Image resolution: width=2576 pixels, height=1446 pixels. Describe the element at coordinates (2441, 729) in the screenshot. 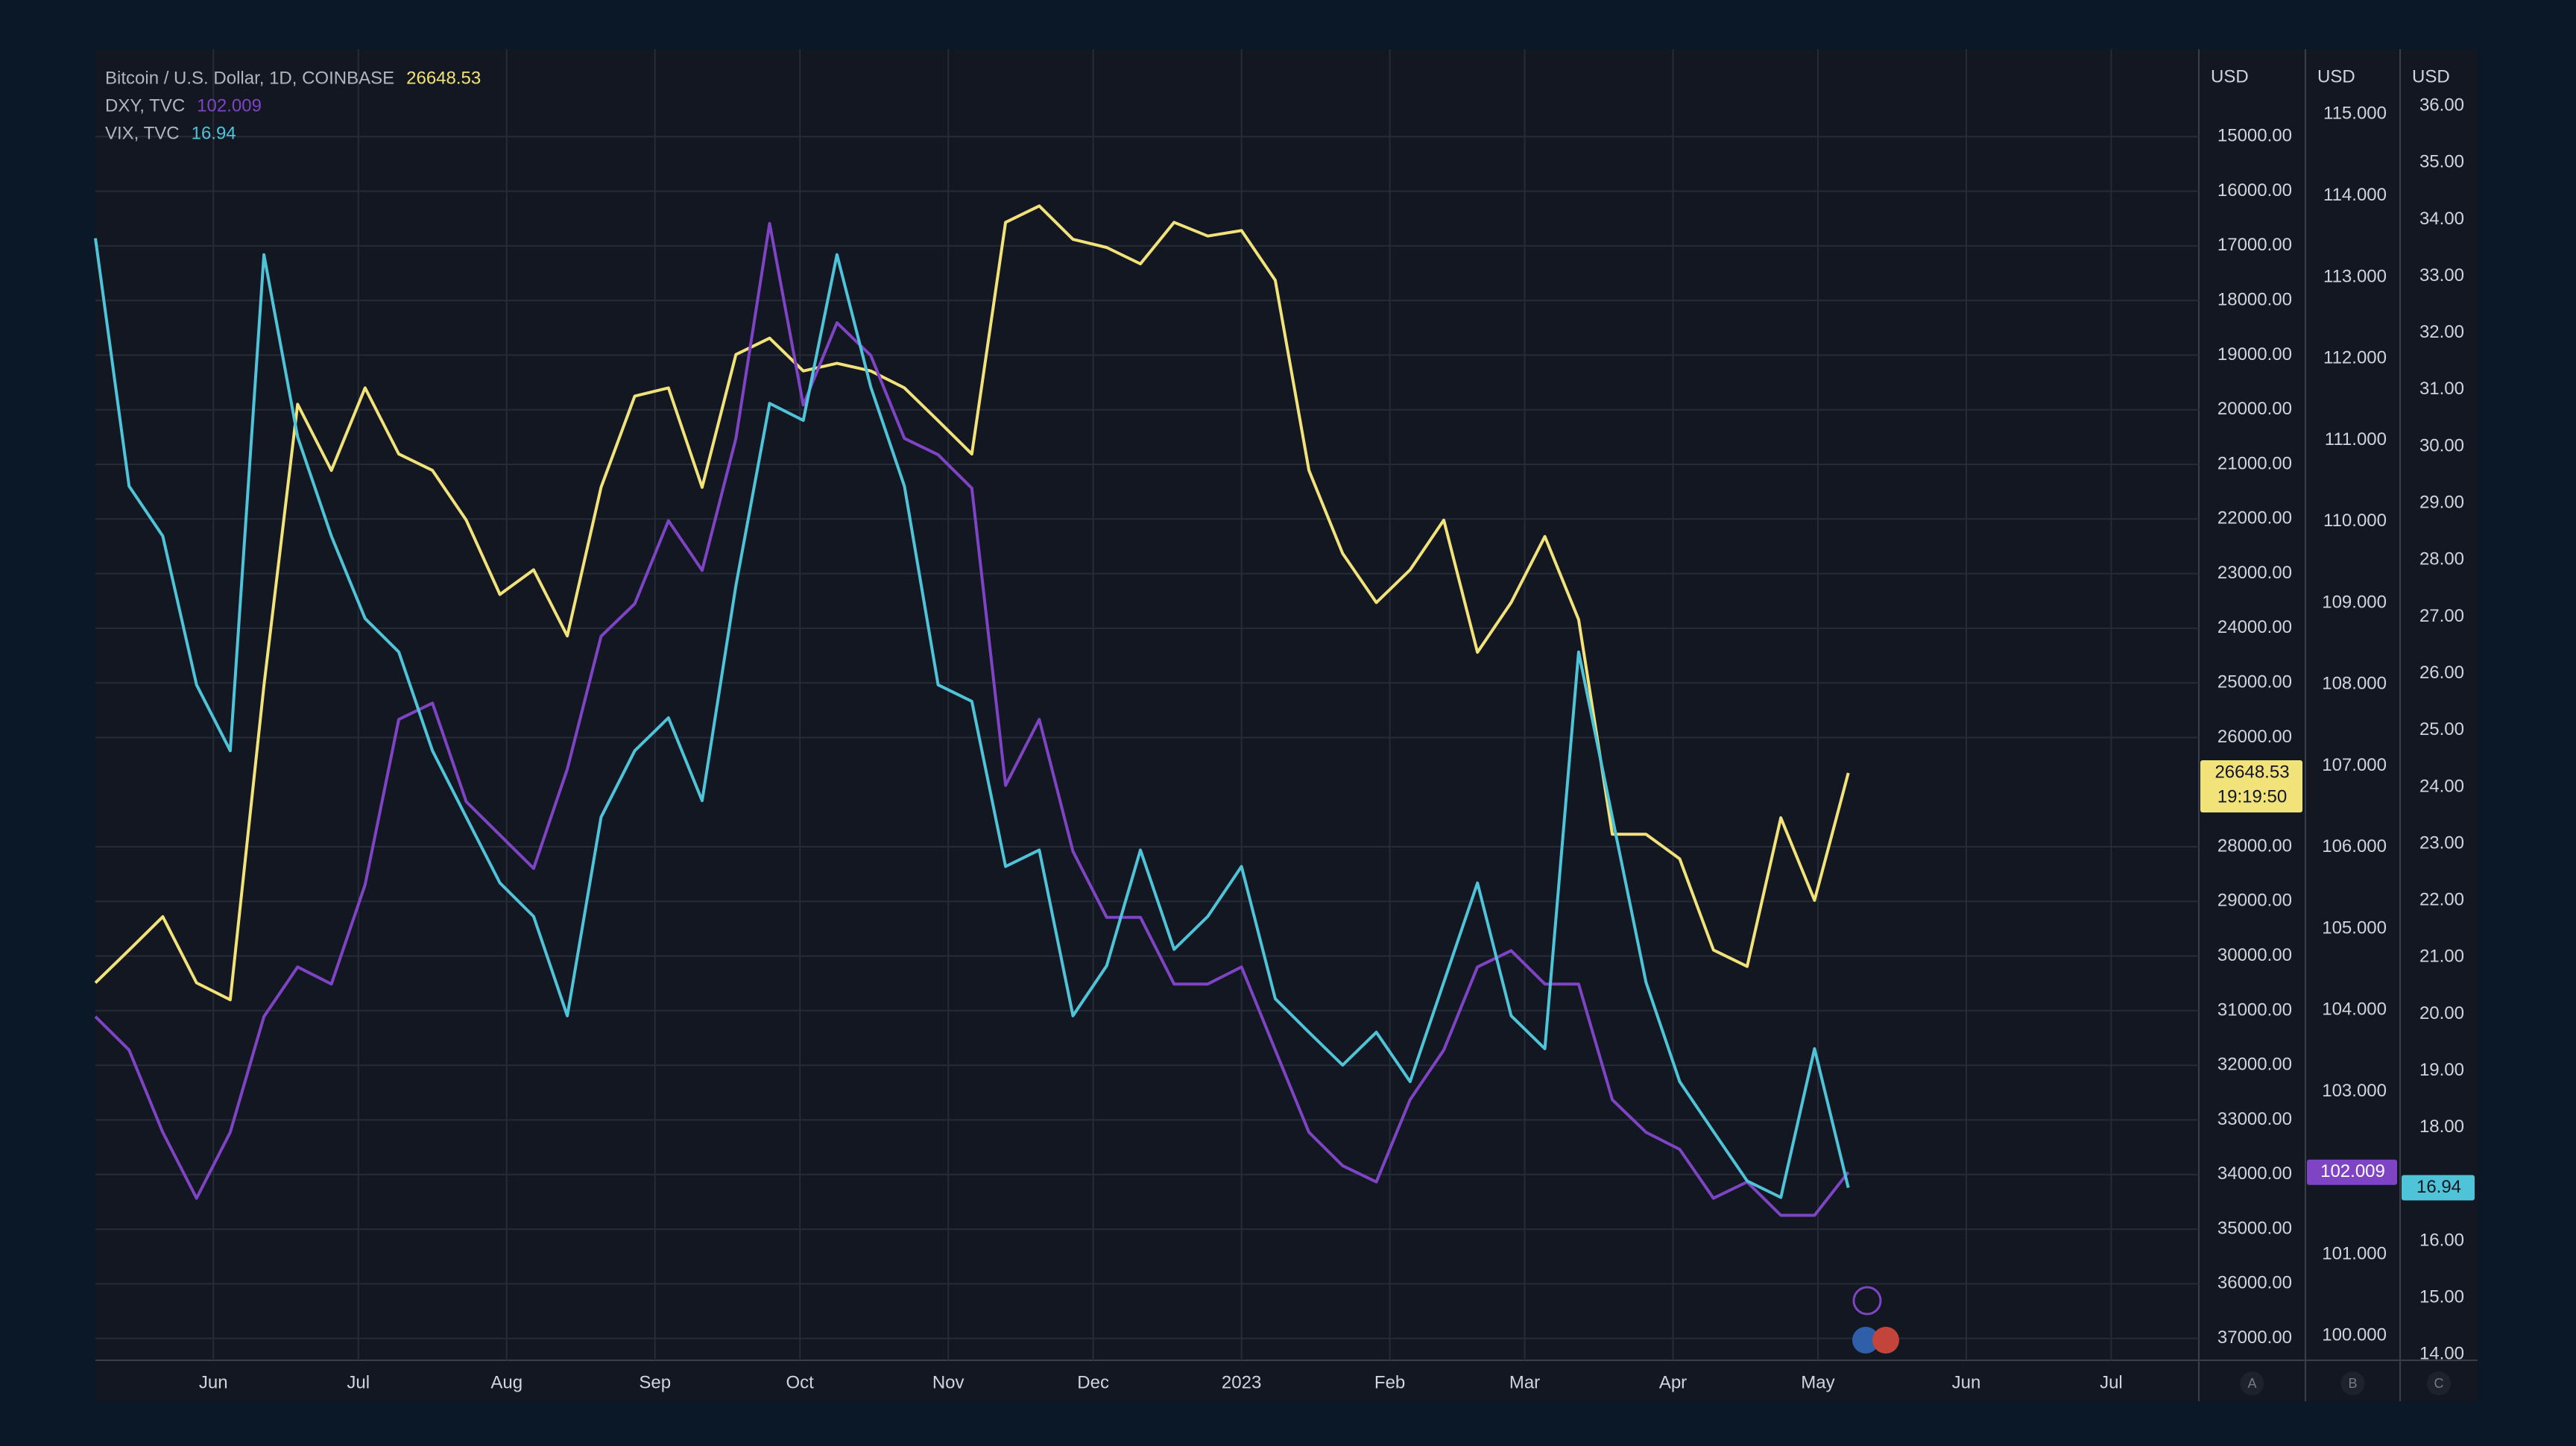

I see `y-tick-label: 25.00` at that location.